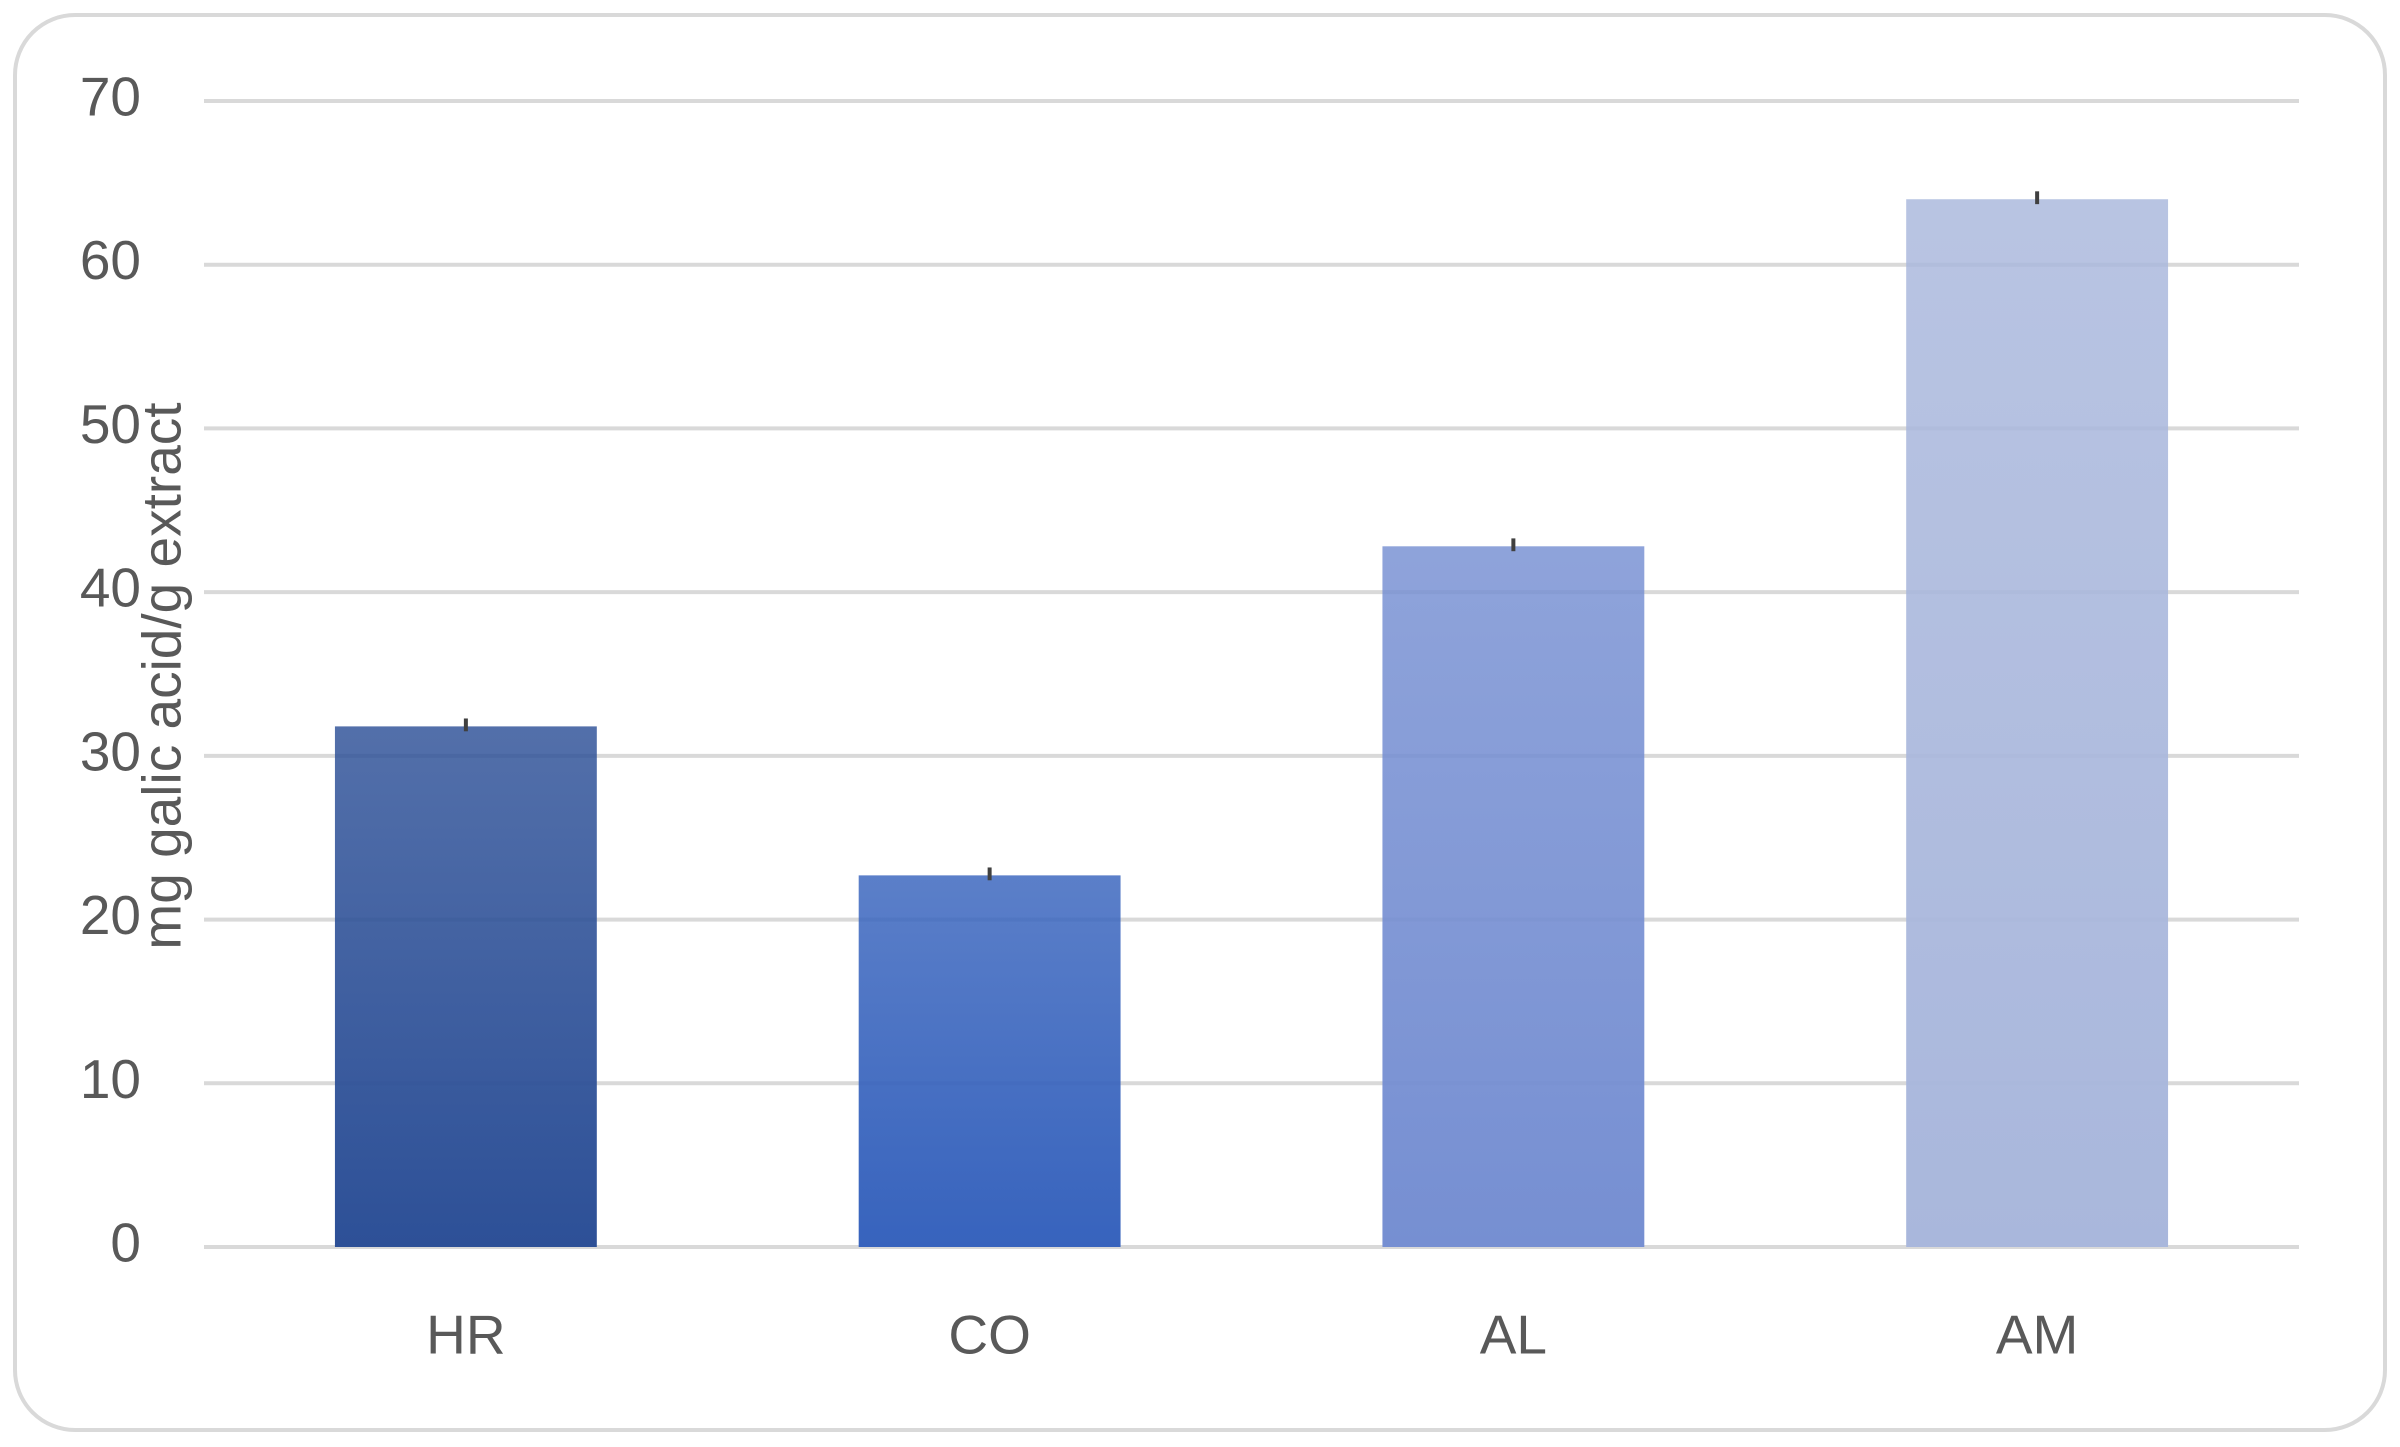  Describe the element at coordinates (465, 1335) in the screenshot. I see `x-tick-label: HR` at that location.